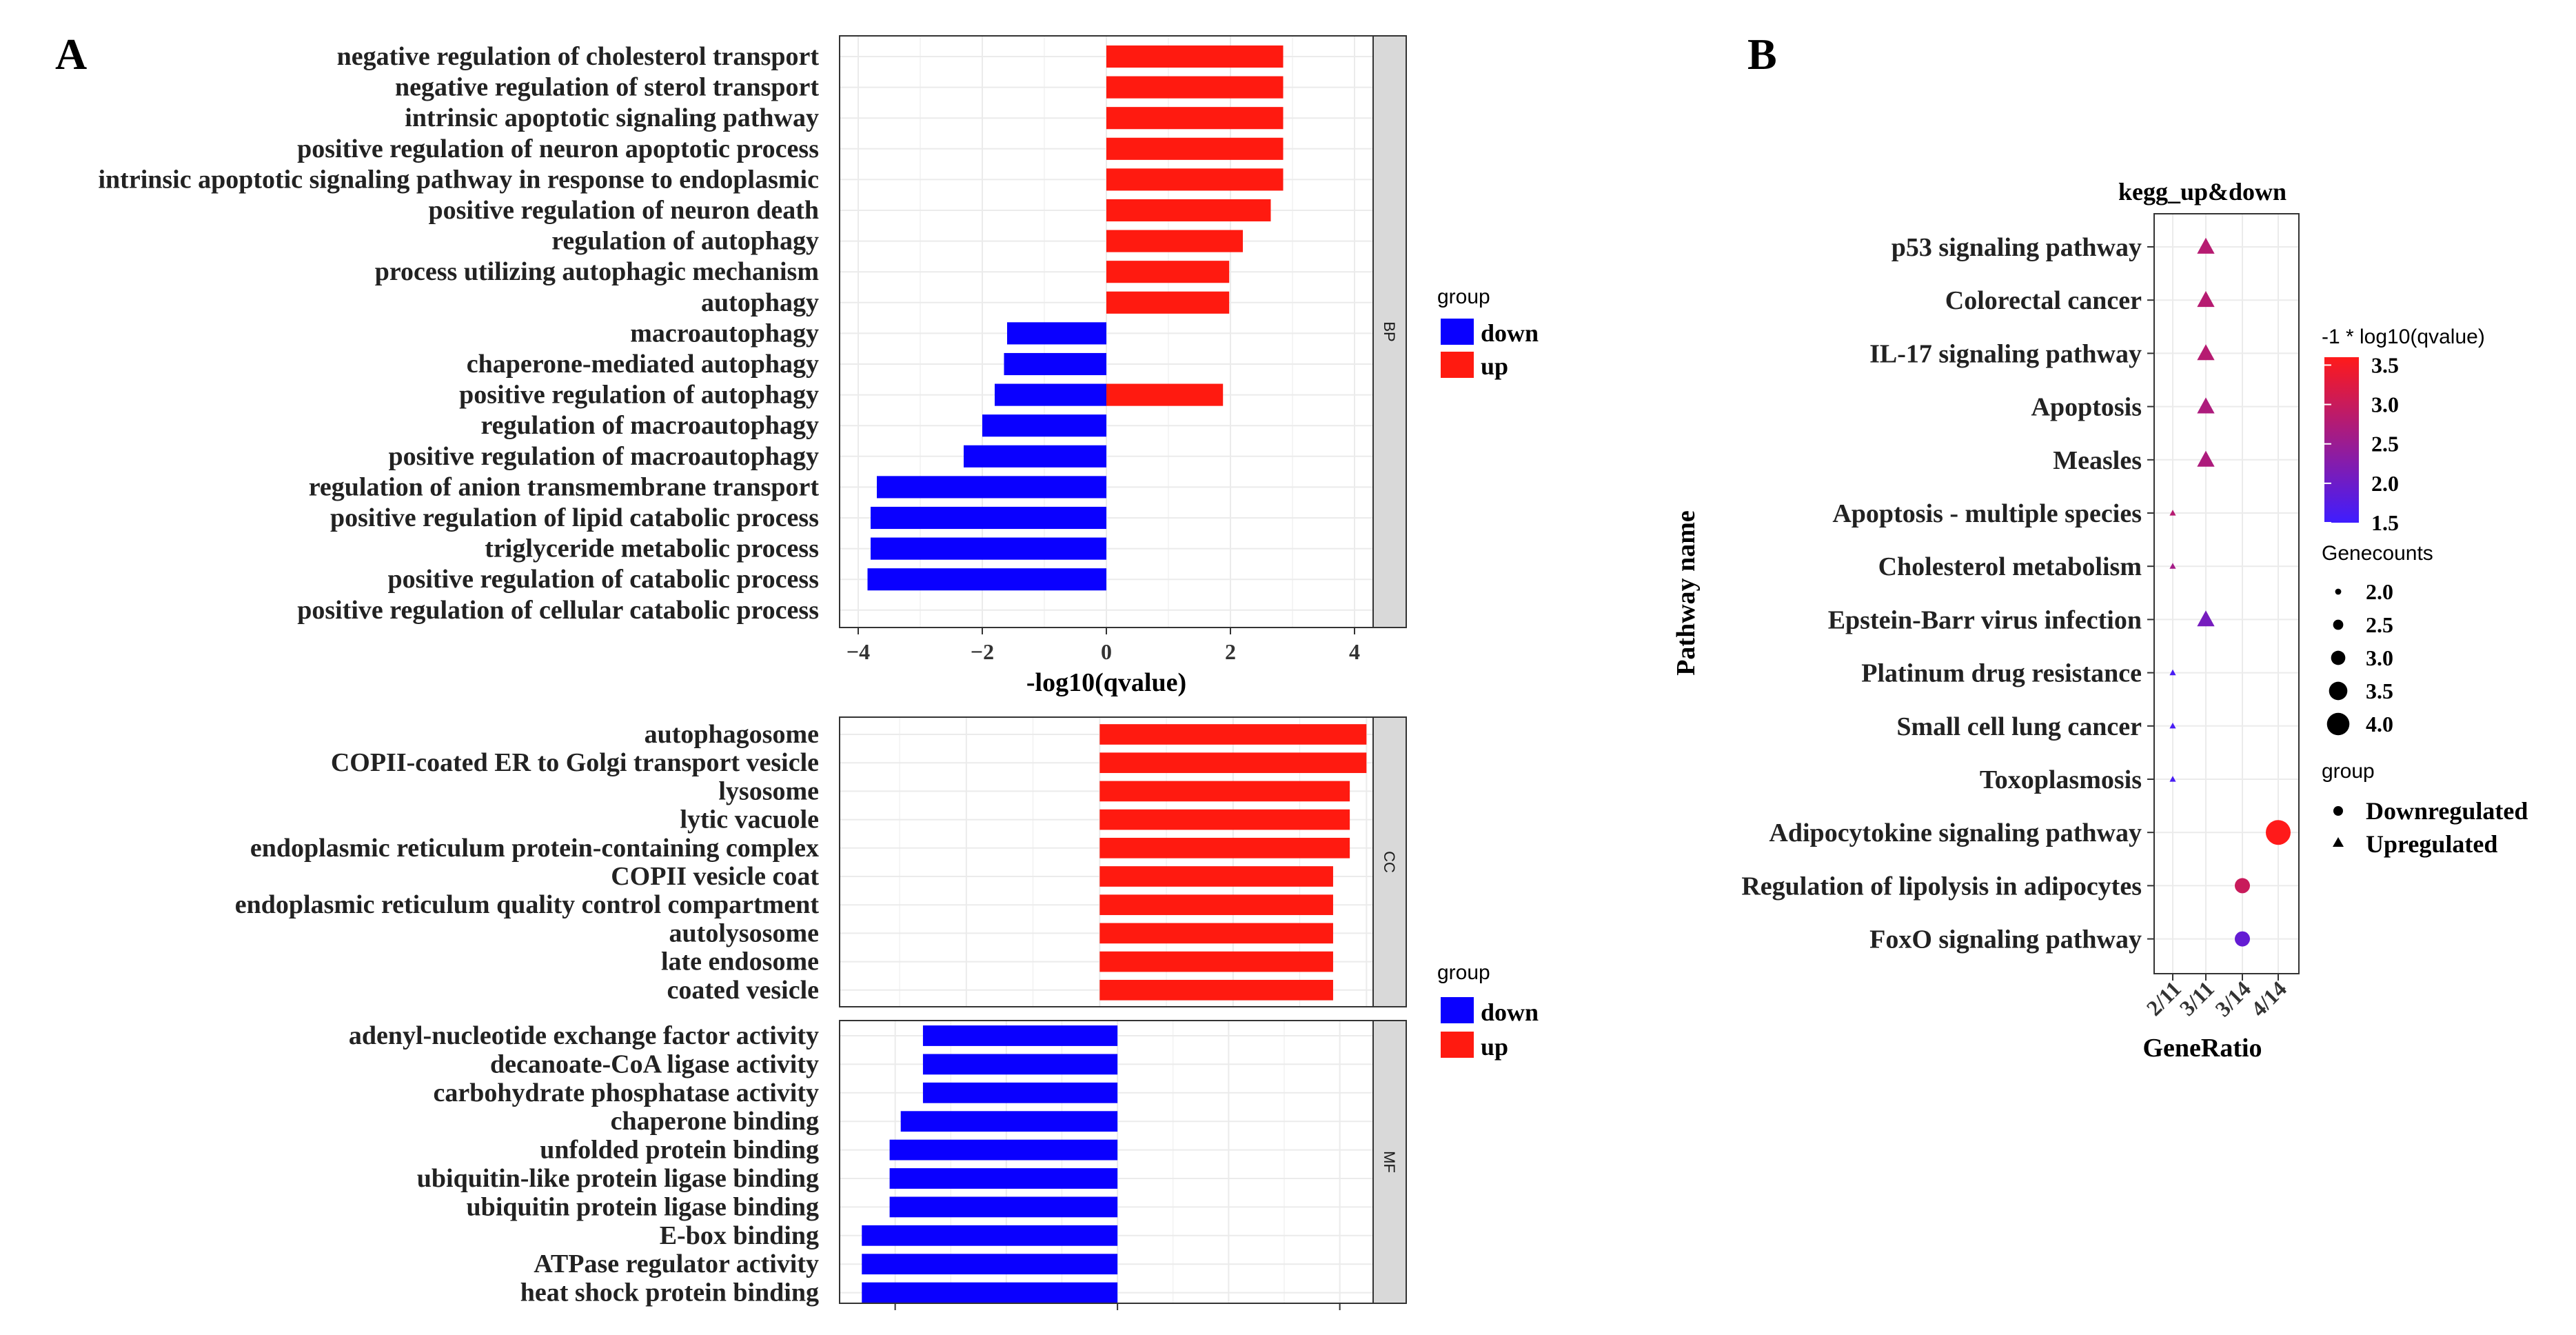 The image size is (2576, 1335). Describe the element at coordinates (607, 87) in the screenshot. I see `category-label: negative regulation of sterol transport` at that location.